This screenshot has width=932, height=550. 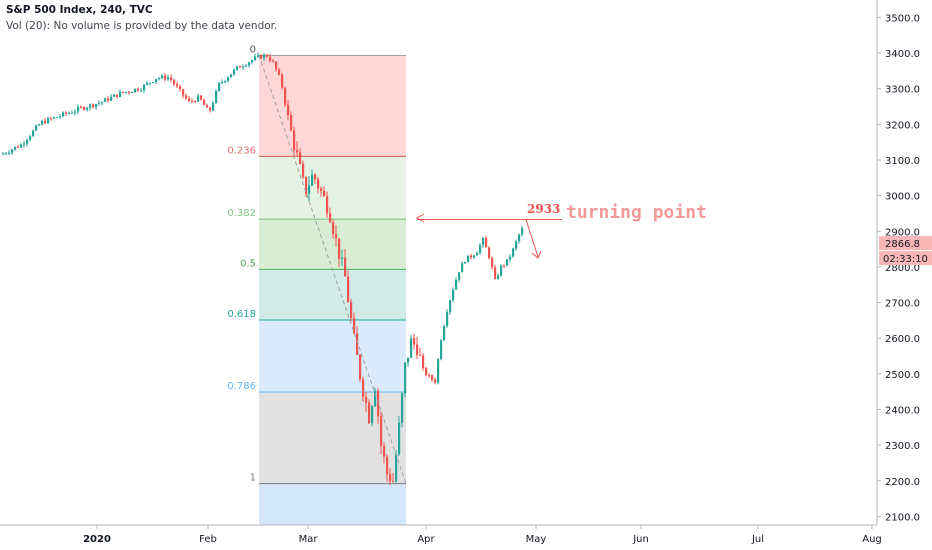 What do you see at coordinates (636, 212) in the screenshot?
I see `turning-point-text: turning point` at bounding box center [636, 212].